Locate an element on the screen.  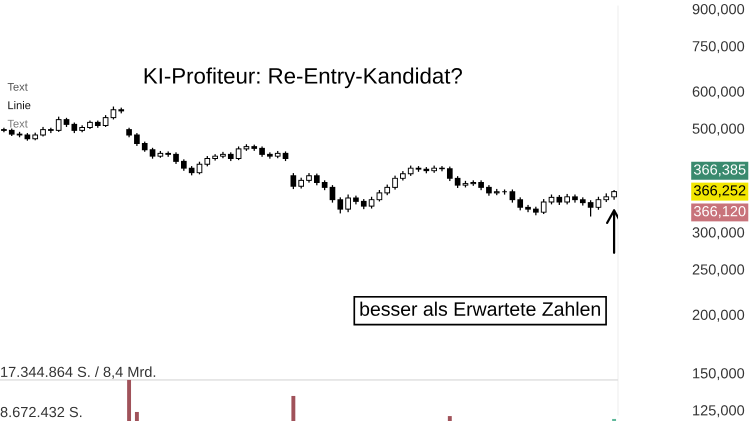
y-tick-label: 750,000 is located at coordinates (718, 47).